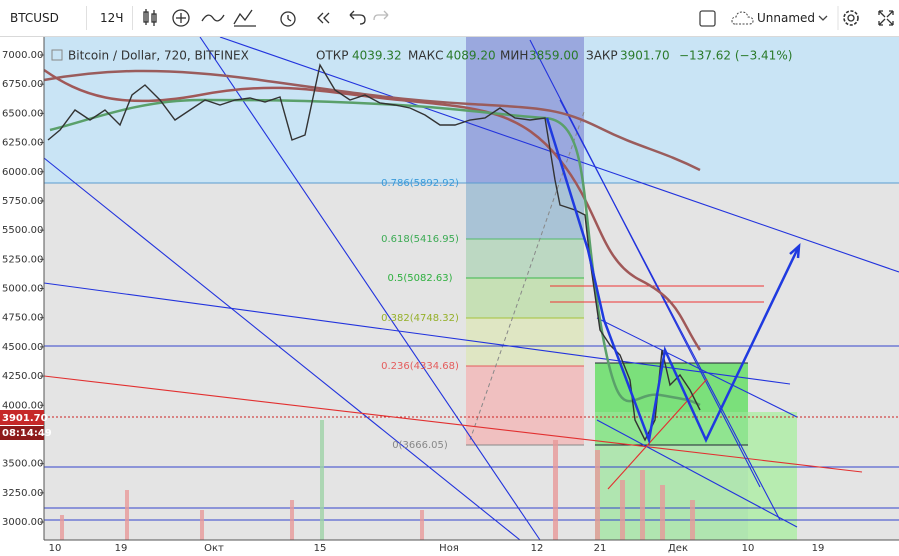  What do you see at coordinates (886, 18) in the screenshot?
I see `fullscreen-icon` at bounding box center [886, 18].